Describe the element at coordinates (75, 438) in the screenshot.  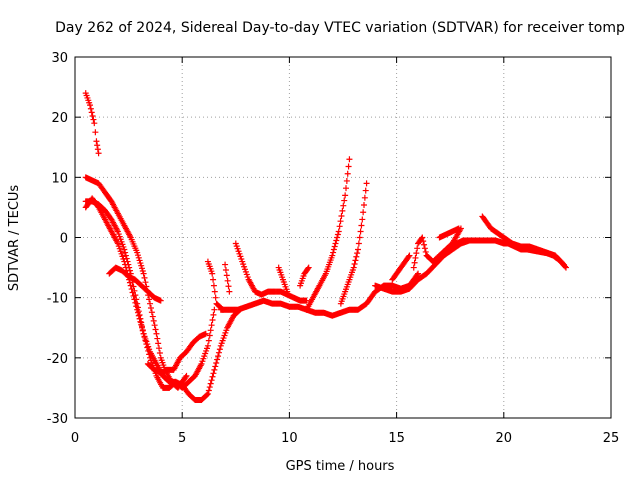
I see `x-tick-label: 0` at that location.